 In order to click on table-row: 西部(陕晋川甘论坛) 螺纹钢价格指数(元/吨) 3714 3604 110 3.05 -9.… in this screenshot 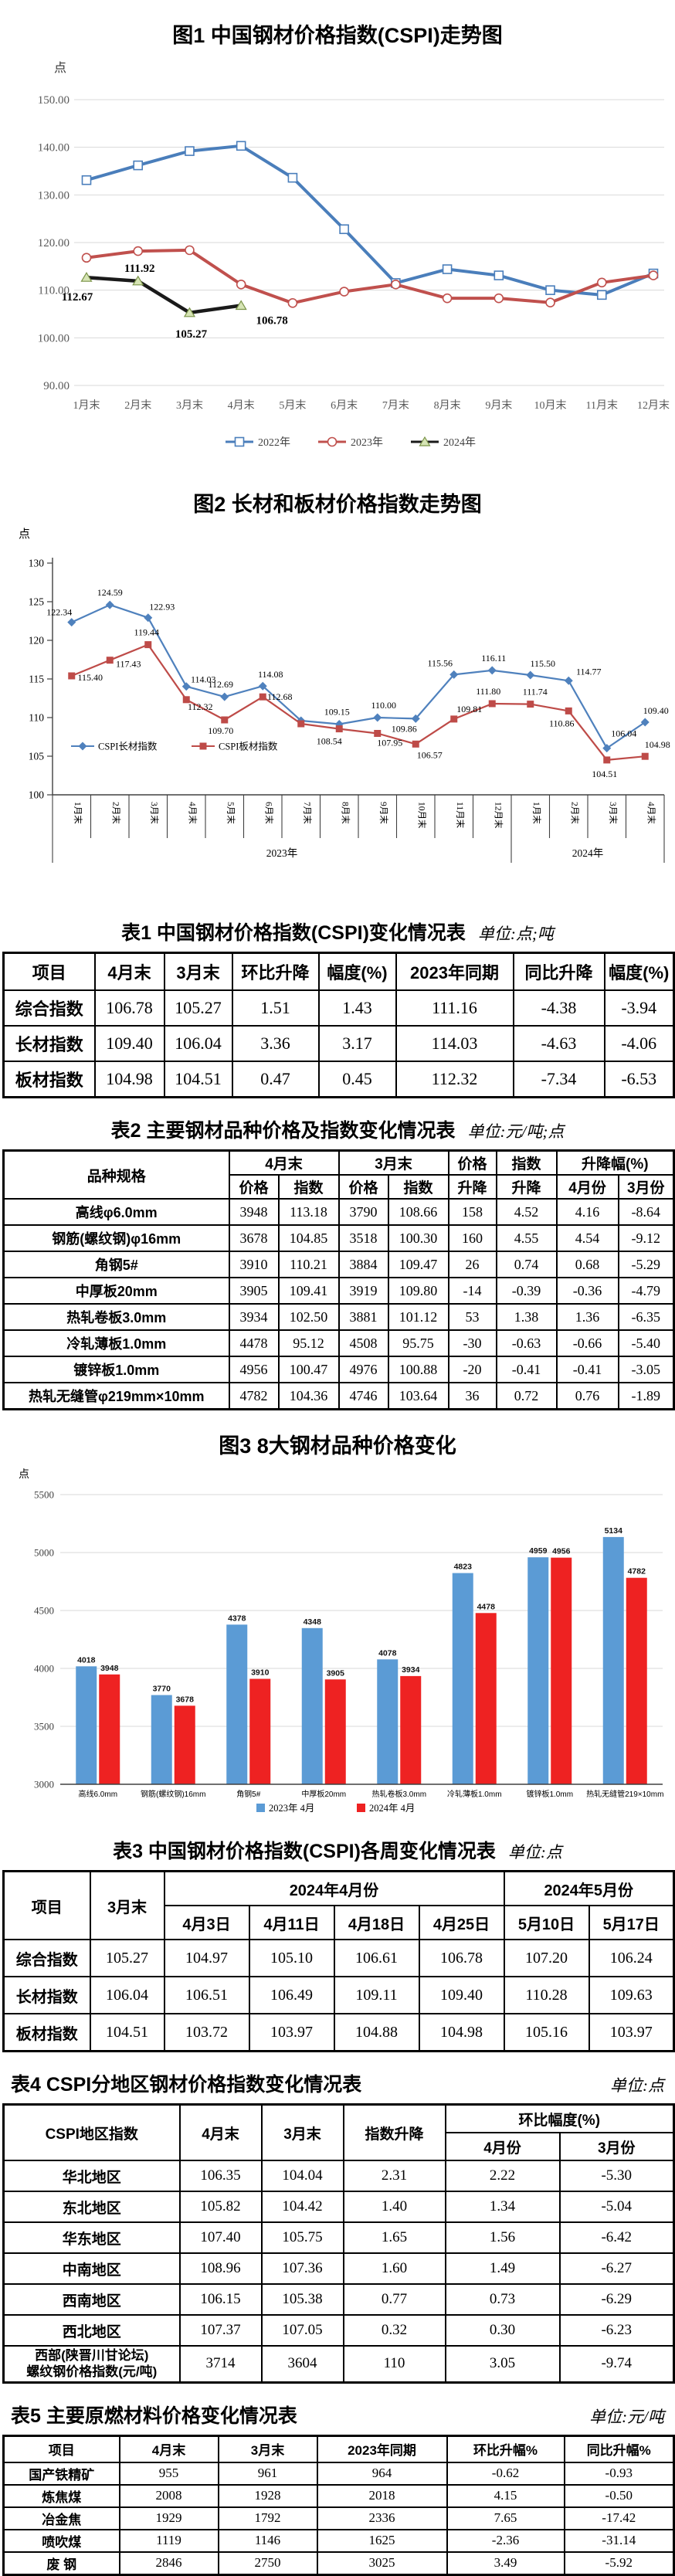, I will do `click(339, 2364)`.